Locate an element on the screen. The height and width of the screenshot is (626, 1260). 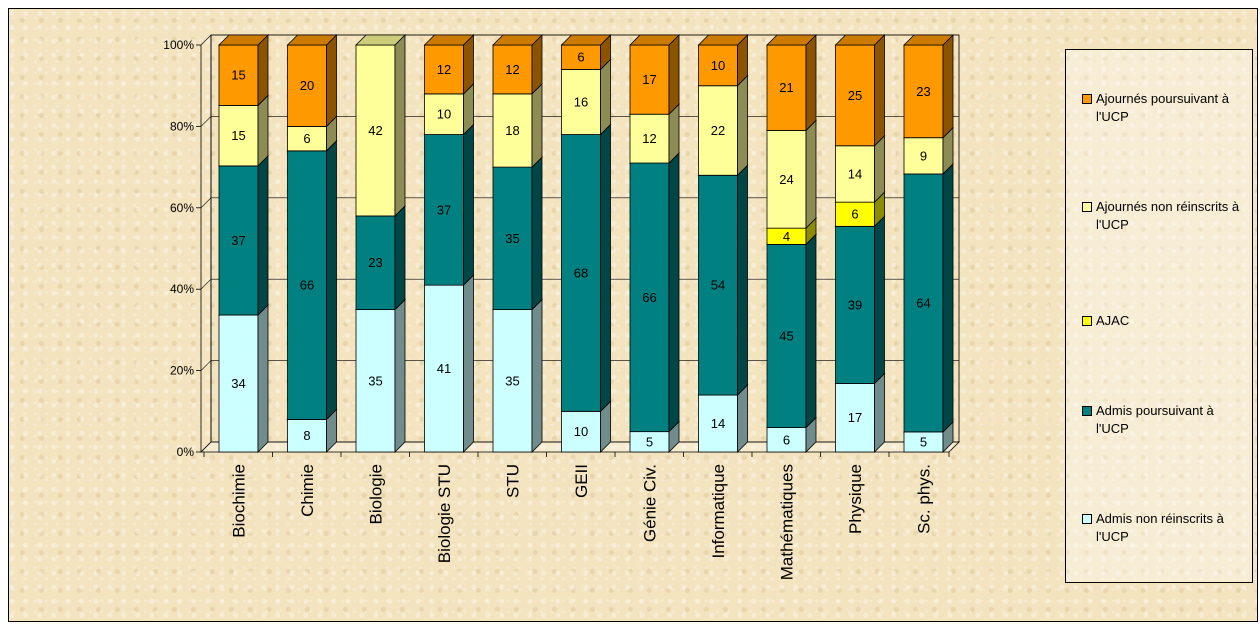
category-label: STU is located at coordinates (513, 481).